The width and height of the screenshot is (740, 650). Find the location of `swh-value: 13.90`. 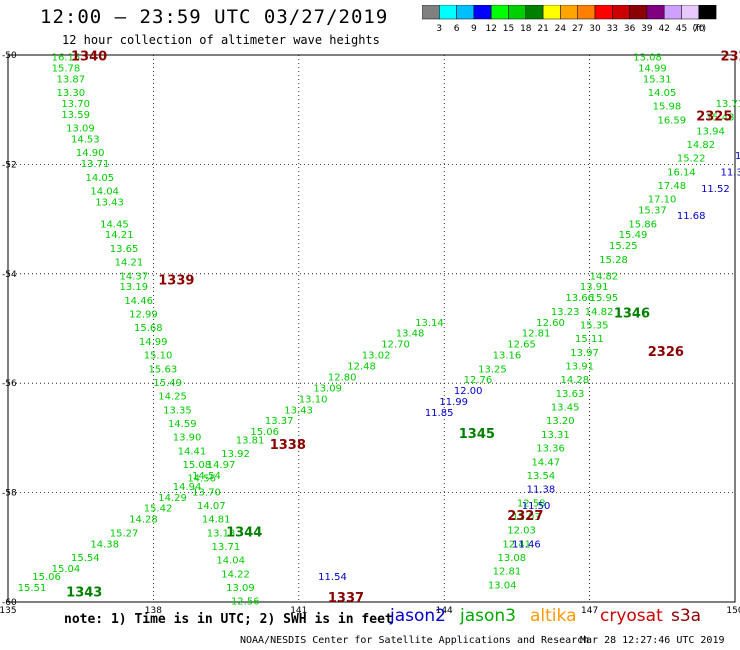

swh-value: 13.90 is located at coordinates (187, 438).